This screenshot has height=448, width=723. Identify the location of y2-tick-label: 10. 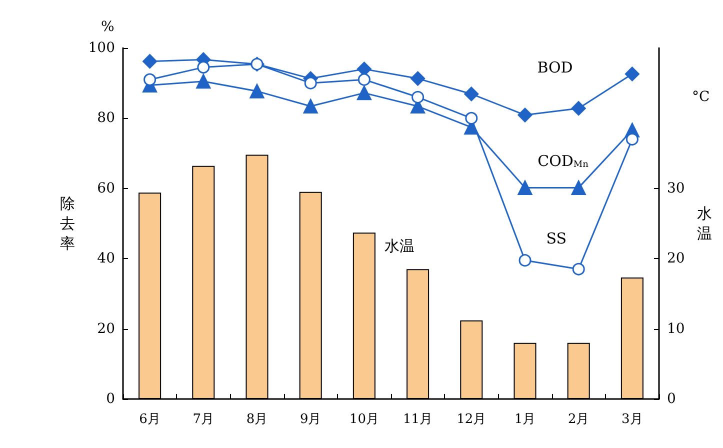
(676, 328).